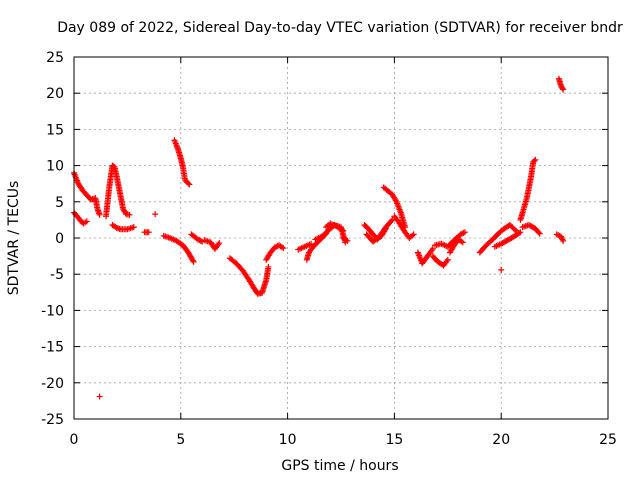 Image resolution: width=640 pixels, height=480 pixels. I want to click on y-tick-label: -20, so click(52, 384).